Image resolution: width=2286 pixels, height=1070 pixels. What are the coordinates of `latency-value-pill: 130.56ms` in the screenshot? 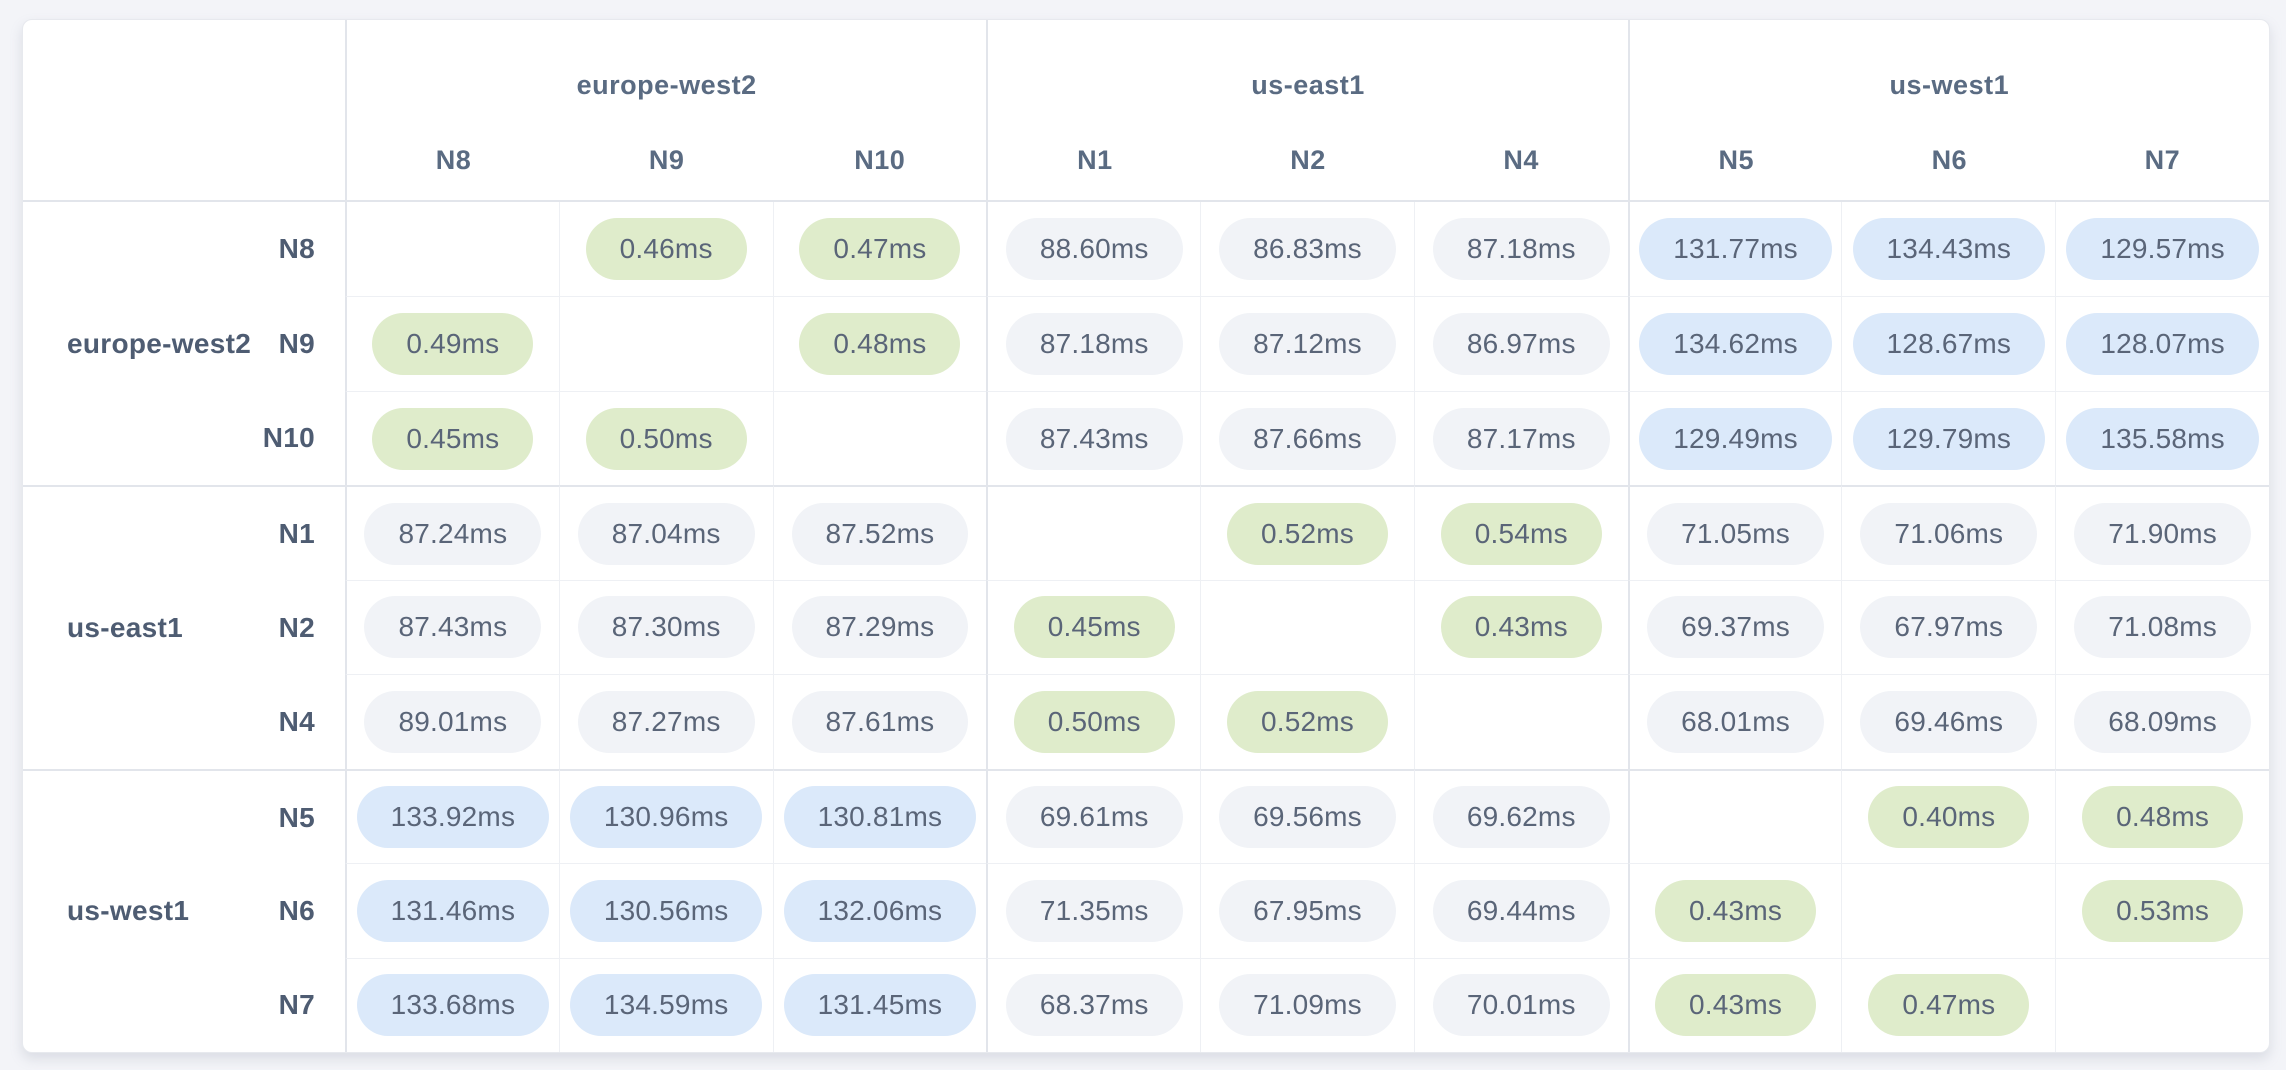 It's located at (666, 910).